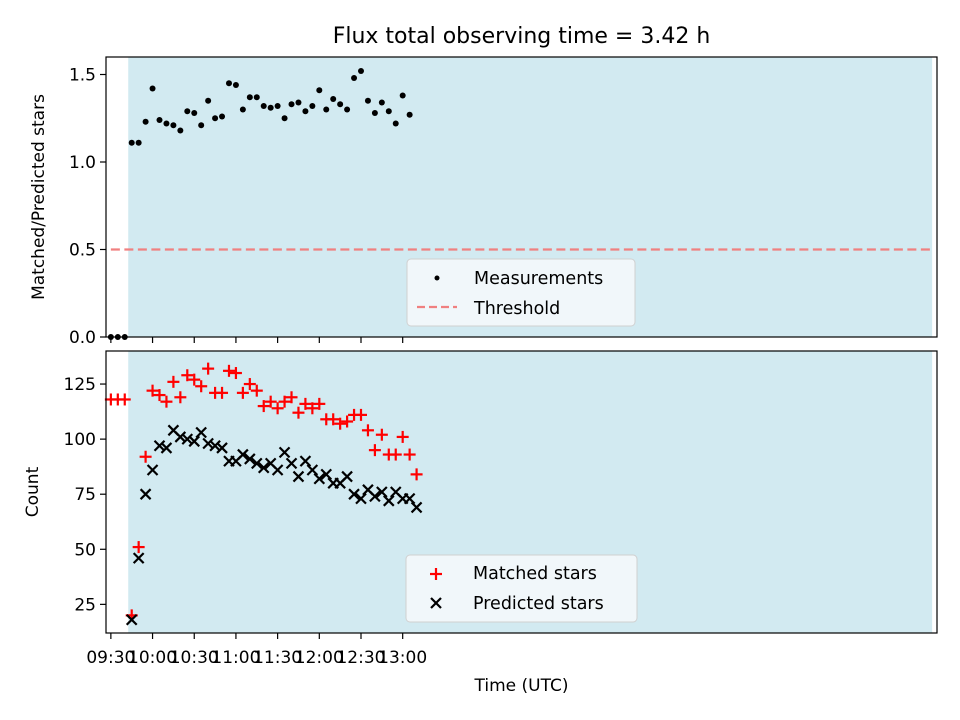 This screenshot has height=720, width=960. I want to click on top-axis-ticks: 0.0 0.5 1.0 1.5, so click(236, 207).